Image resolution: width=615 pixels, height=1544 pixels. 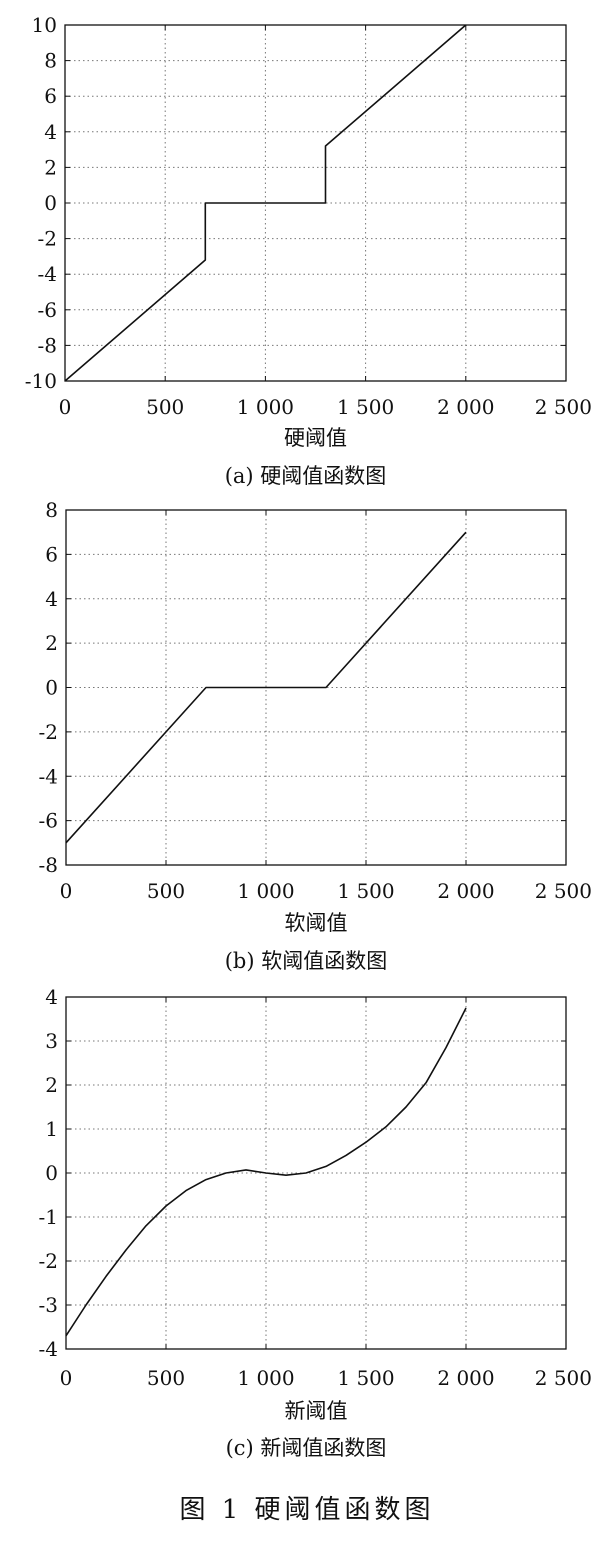 What do you see at coordinates (48, 1217) in the screenshot?
I see `y-tick-label: -1` at bounding box center [48, 1217].